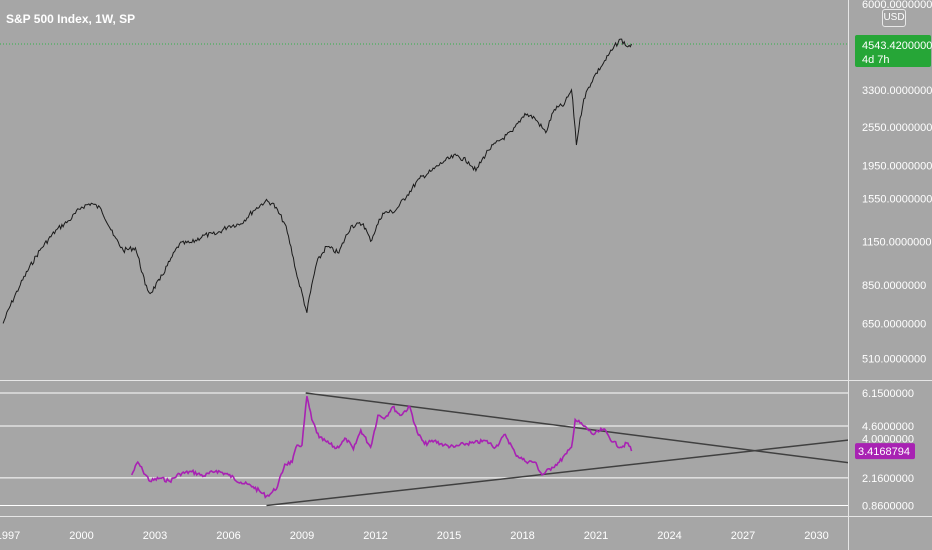 The width and height of the screenshot is (932, 550). I want to click on indicator-axis-tick-label: 2.1600000, so click(888, 479).